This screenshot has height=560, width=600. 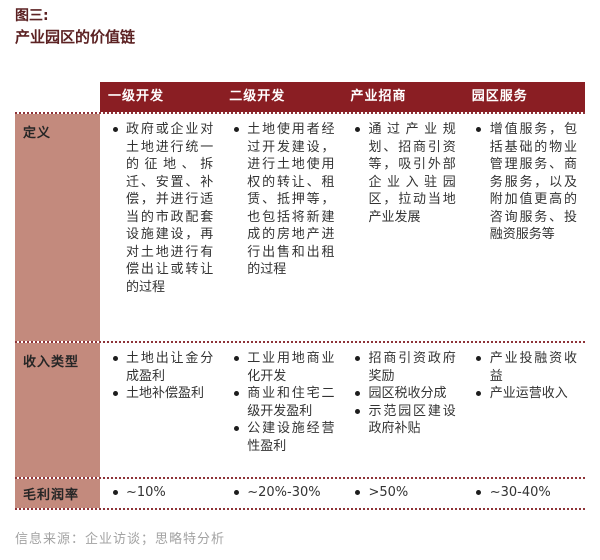 I want to click on table-cell: 土地出让金分成盈利土地补偿盈利, so click(x=160, y=410).